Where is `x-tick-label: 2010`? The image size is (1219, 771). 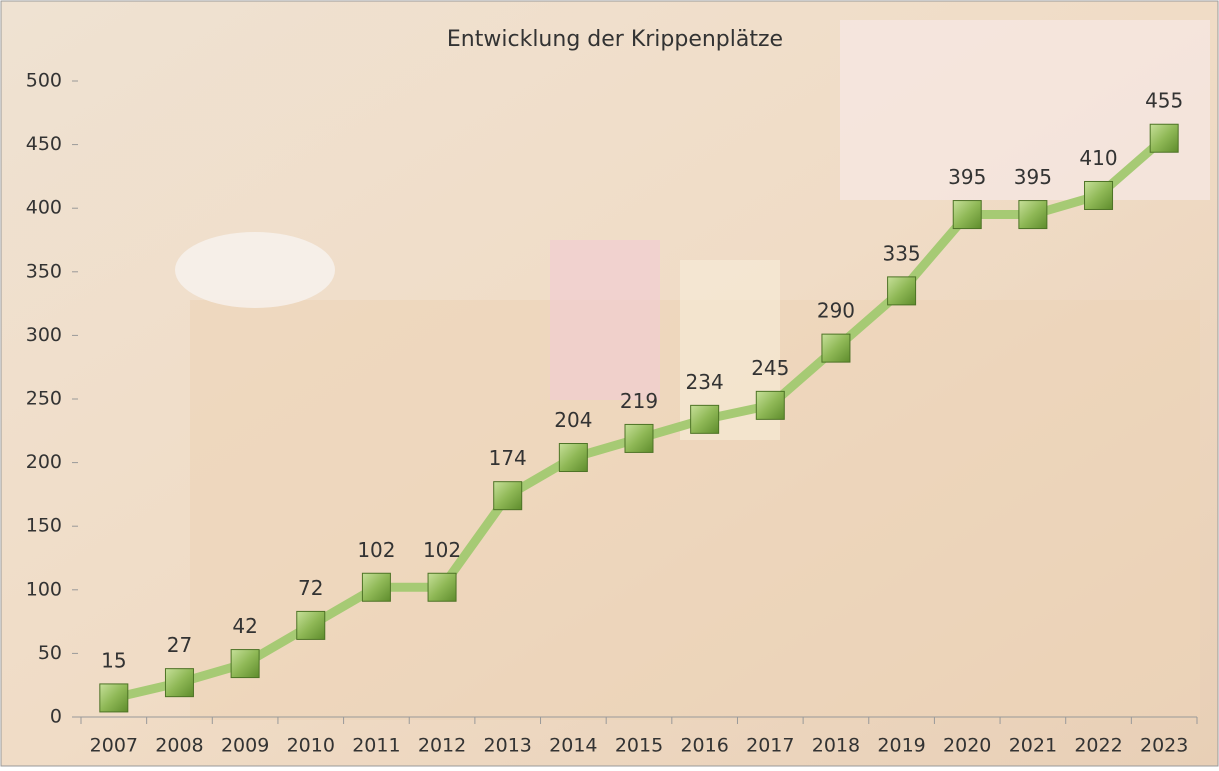 x-tick-label: 2010 is located at coordinates (311, 746).